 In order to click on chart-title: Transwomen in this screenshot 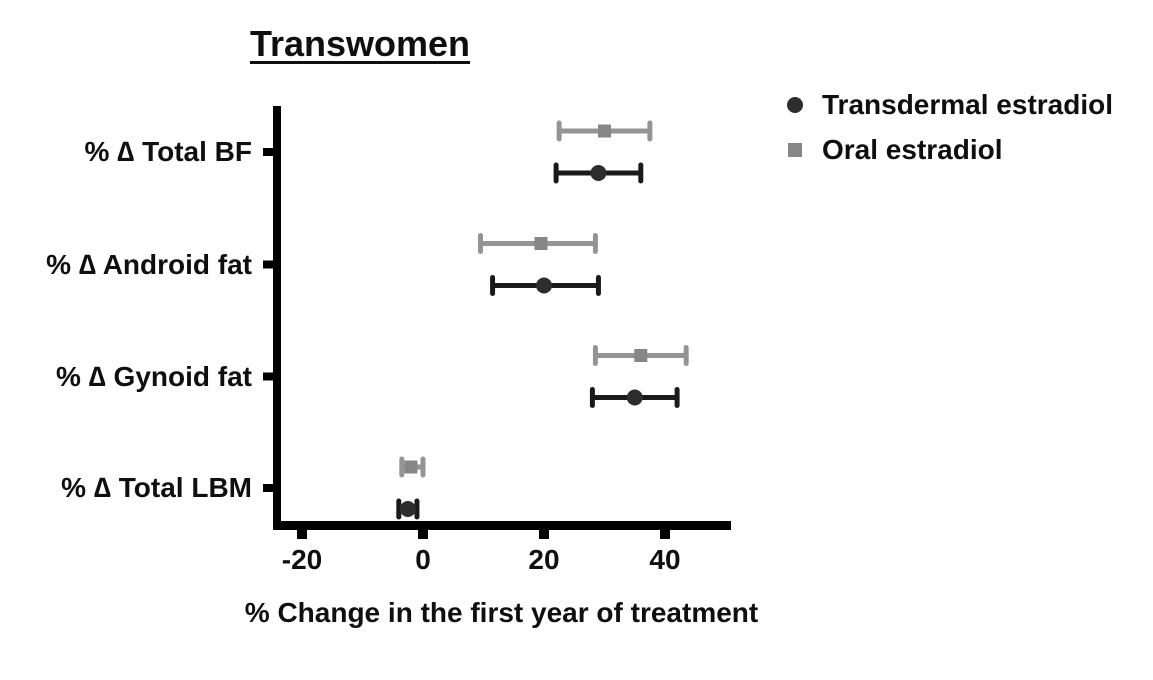, I will do `click(360, 43)`.